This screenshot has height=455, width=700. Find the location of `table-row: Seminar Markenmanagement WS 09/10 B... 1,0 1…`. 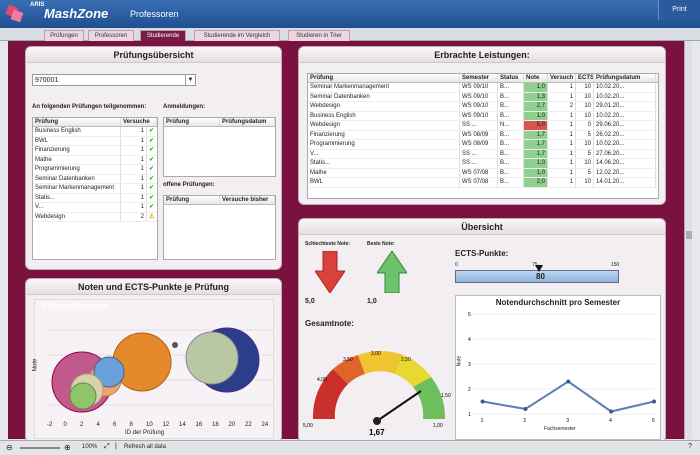

table-row: Seminar Markenmanagement WS 09/10 B... 1,0 1… is located at coordinates (483, 88).